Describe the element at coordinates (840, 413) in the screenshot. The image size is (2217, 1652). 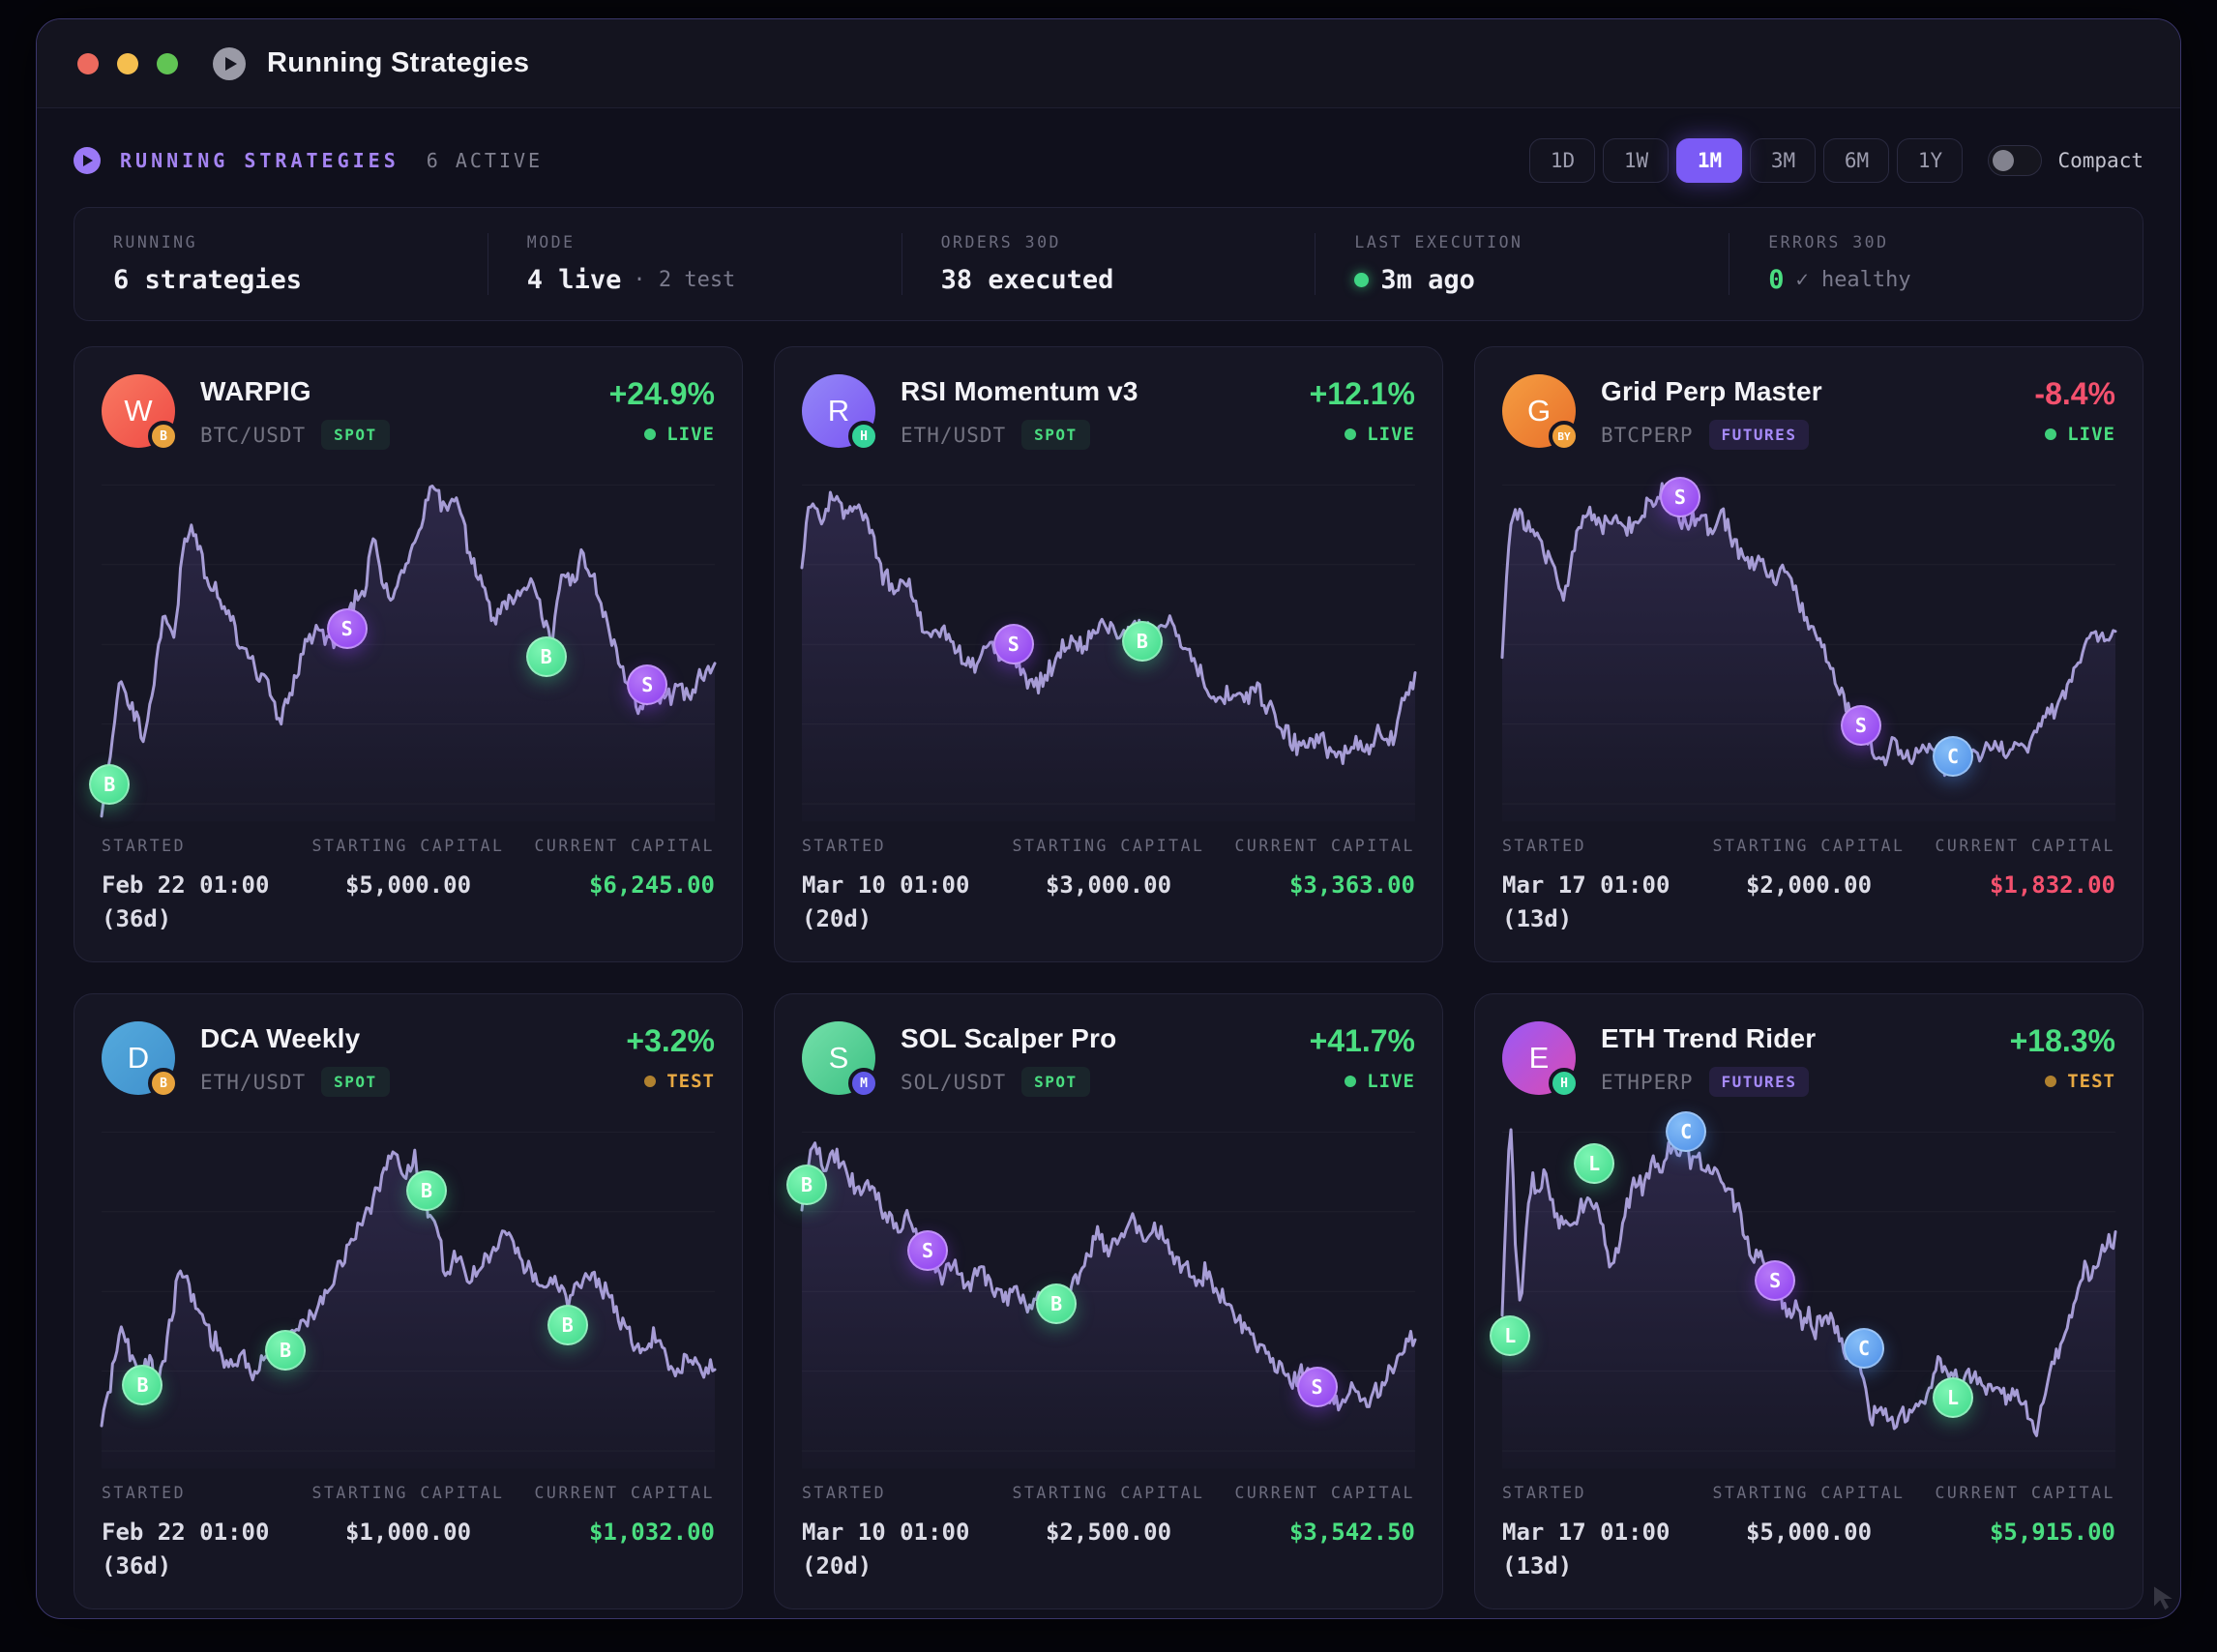
I see `strategy-avatar: R H` at that location.